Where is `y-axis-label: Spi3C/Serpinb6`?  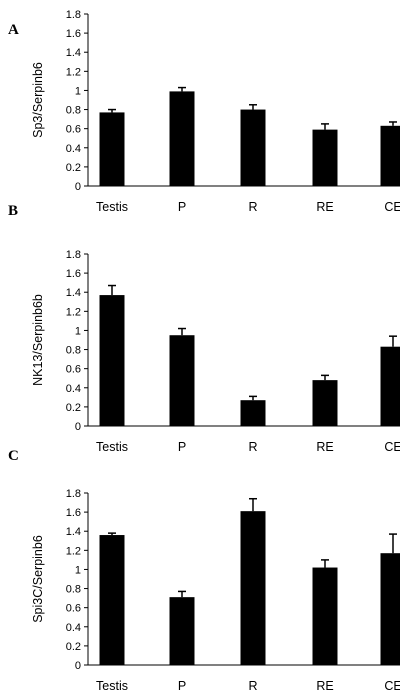 y-axis-label: Spi3C/Serpinb6 is located at coordinates (38, 579).